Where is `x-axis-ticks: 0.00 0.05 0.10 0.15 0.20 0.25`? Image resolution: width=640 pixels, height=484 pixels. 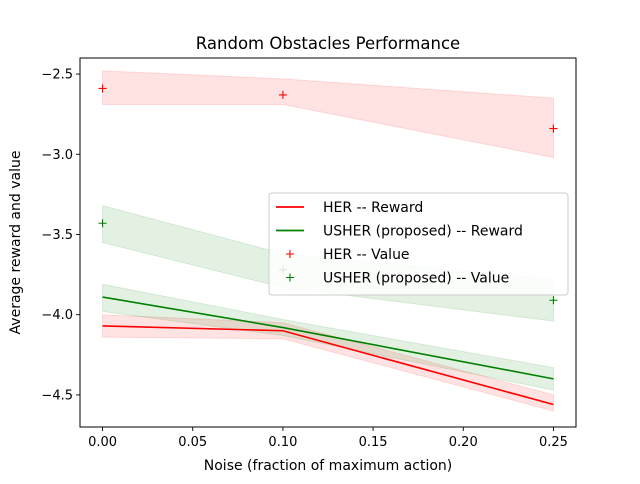 x-axis-ticks: 0.00 0.05 0.10 0.15 0.20 0.25 is located at coordinates (328, 438).